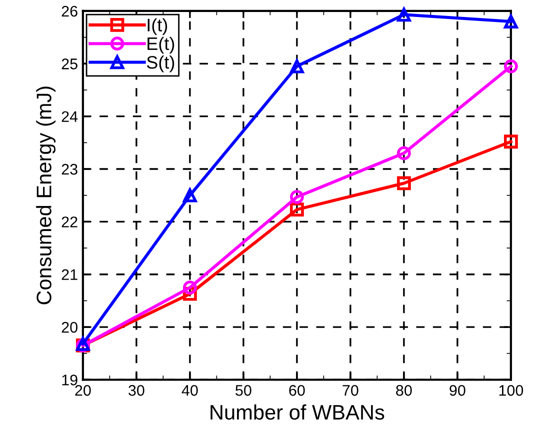  Describe the element at coordinates (511, 390) in the screenshot. I see `x-tick-label: 100` at that location.